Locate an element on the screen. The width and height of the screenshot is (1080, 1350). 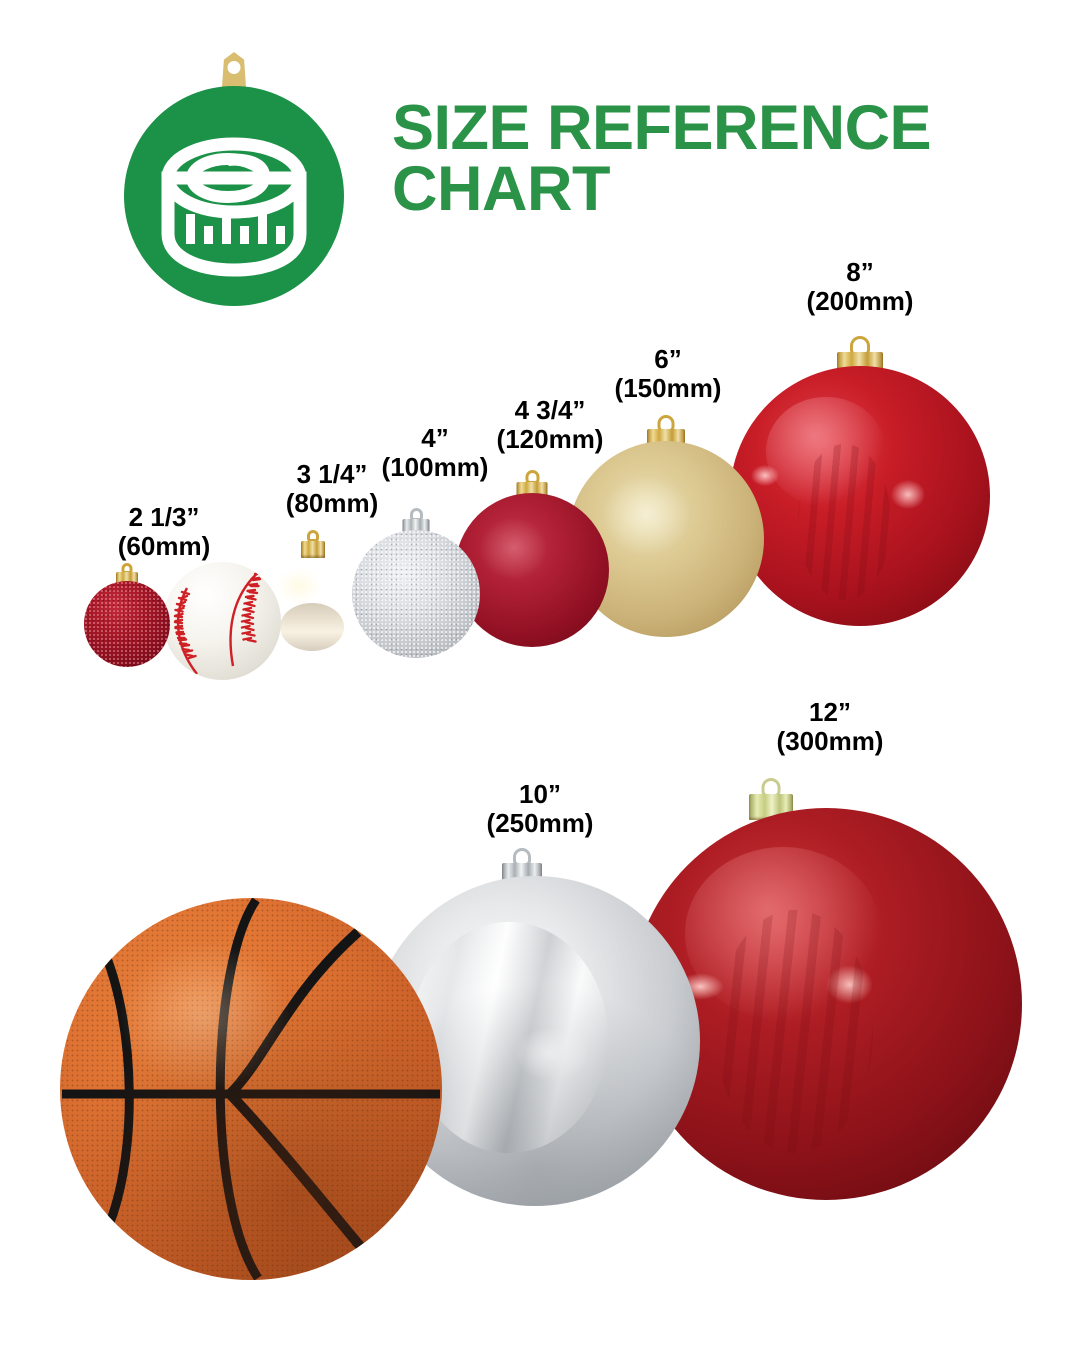
label-2-1-3in-60mm: 2 1/3” (60mm) is located at coordinates (164, 532).